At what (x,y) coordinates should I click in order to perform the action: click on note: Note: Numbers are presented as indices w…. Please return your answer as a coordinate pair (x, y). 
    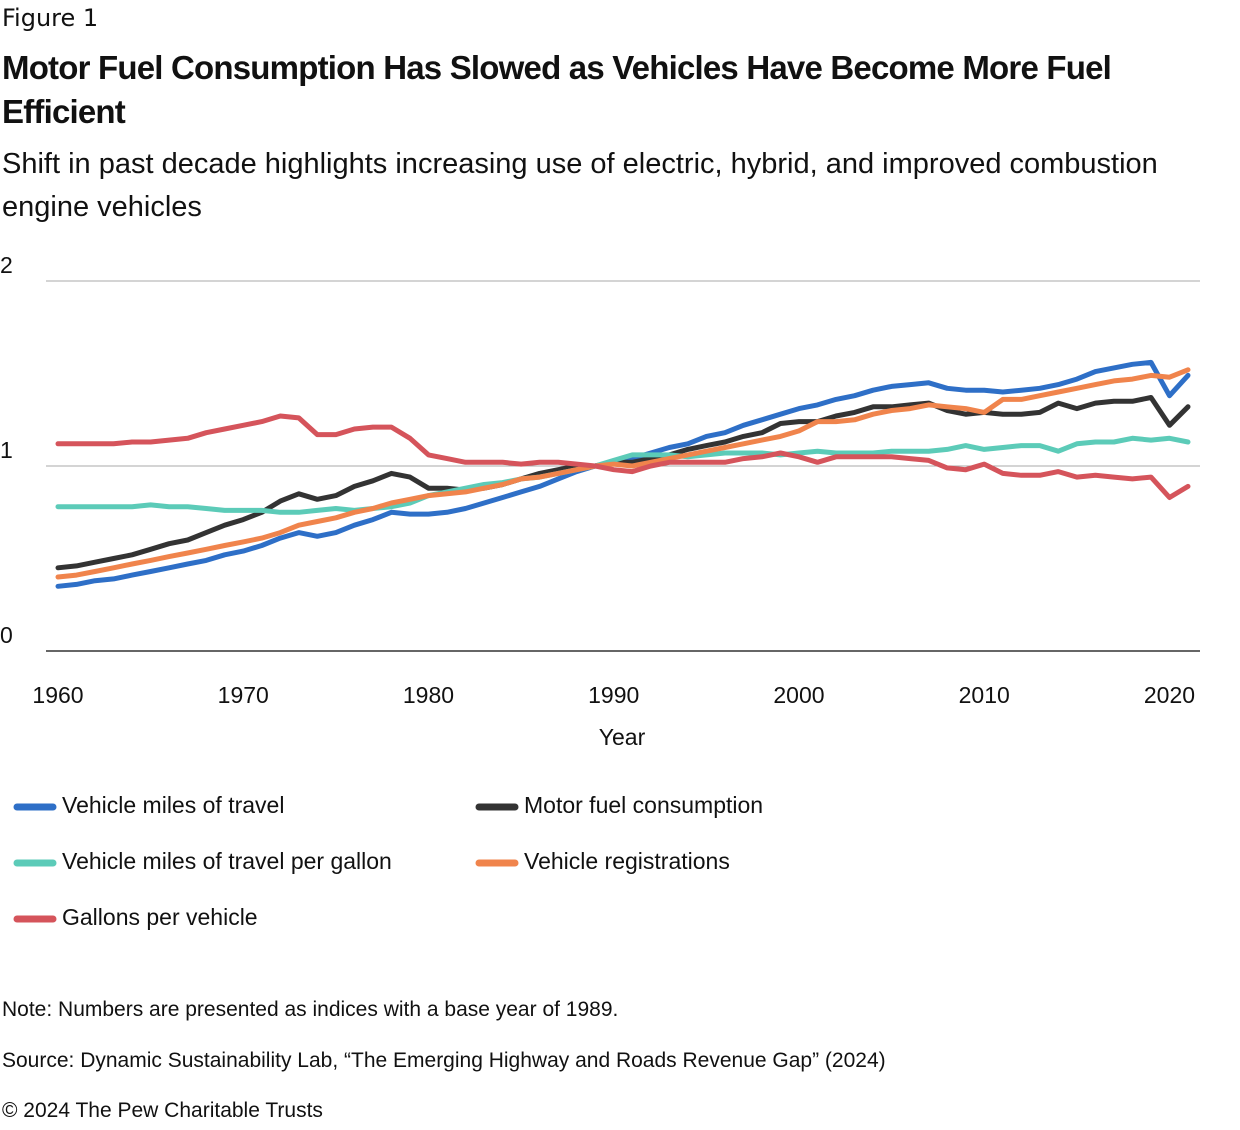
    Looking at the image, I should click on (310, 1009).